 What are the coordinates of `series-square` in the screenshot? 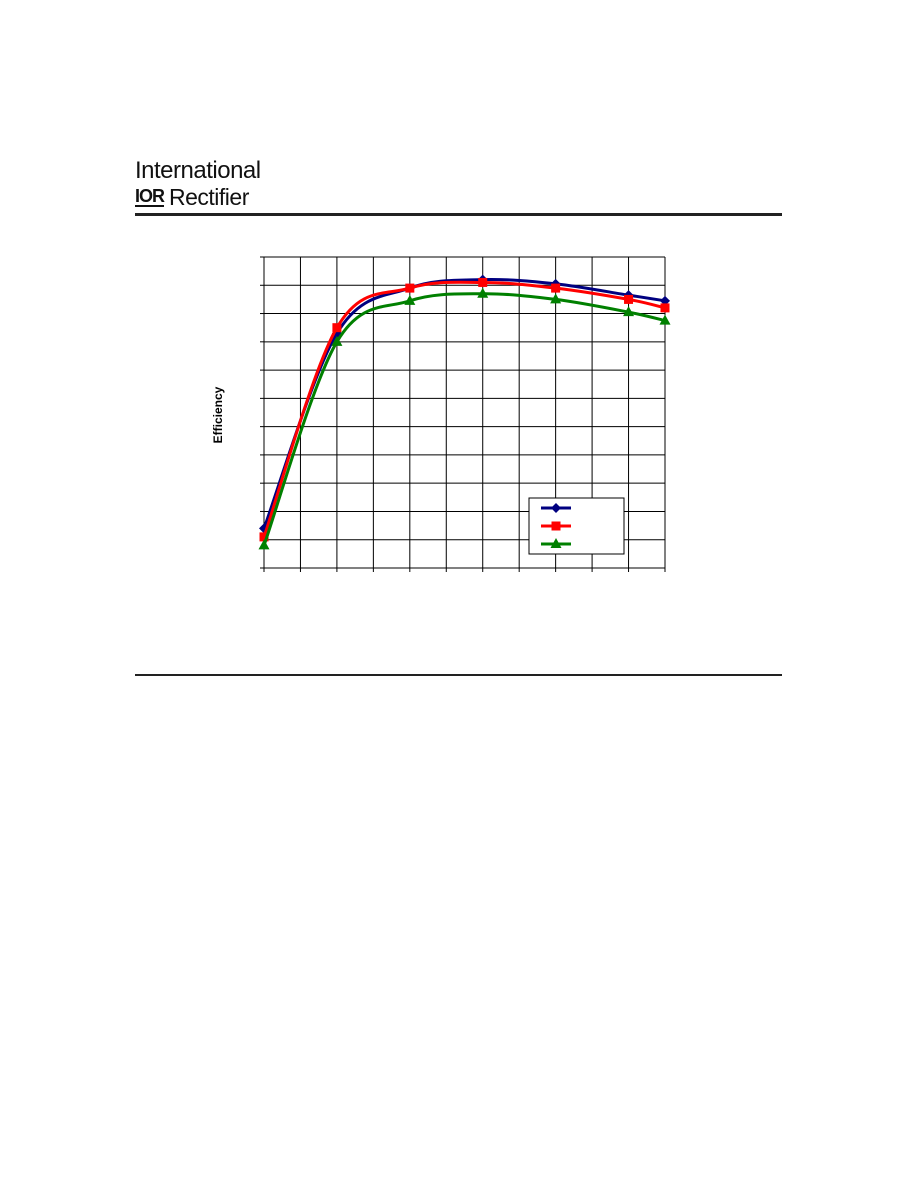 It's located at (464, 409).